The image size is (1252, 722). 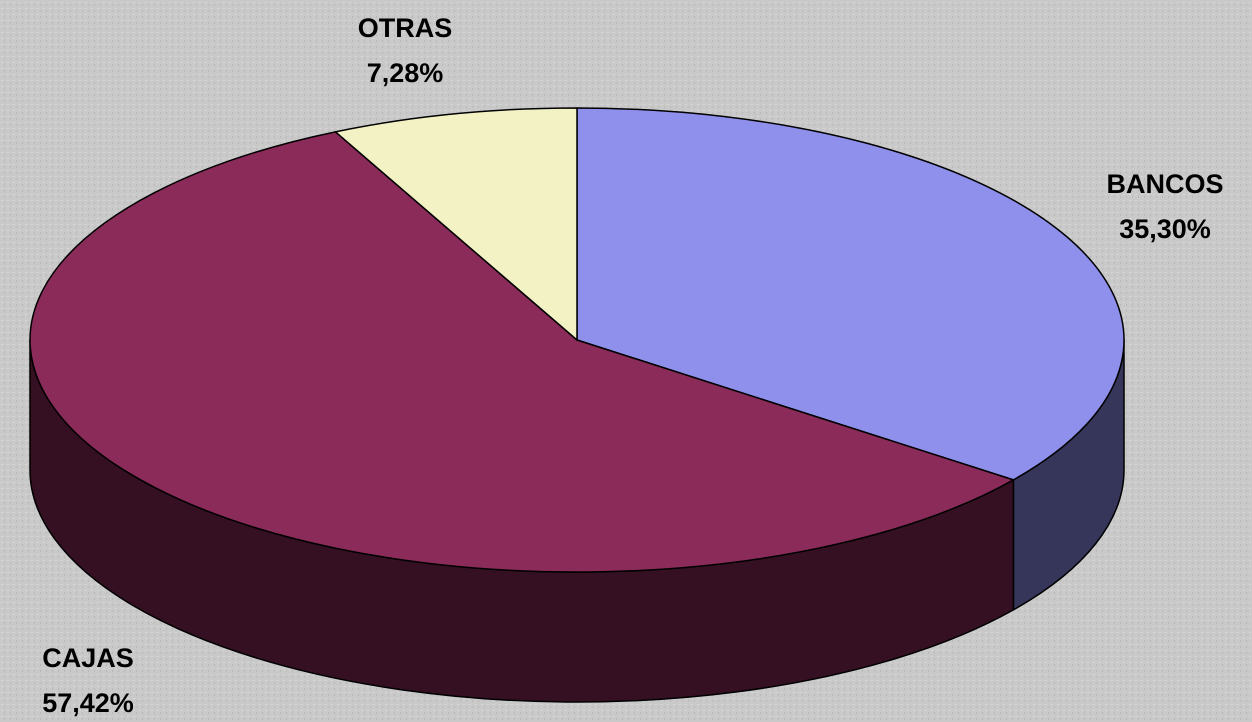 What do you see at coordinates (405, 28) in the screenshot?
I see `slice-label: OTRAS` at bounding box center [405, 28].